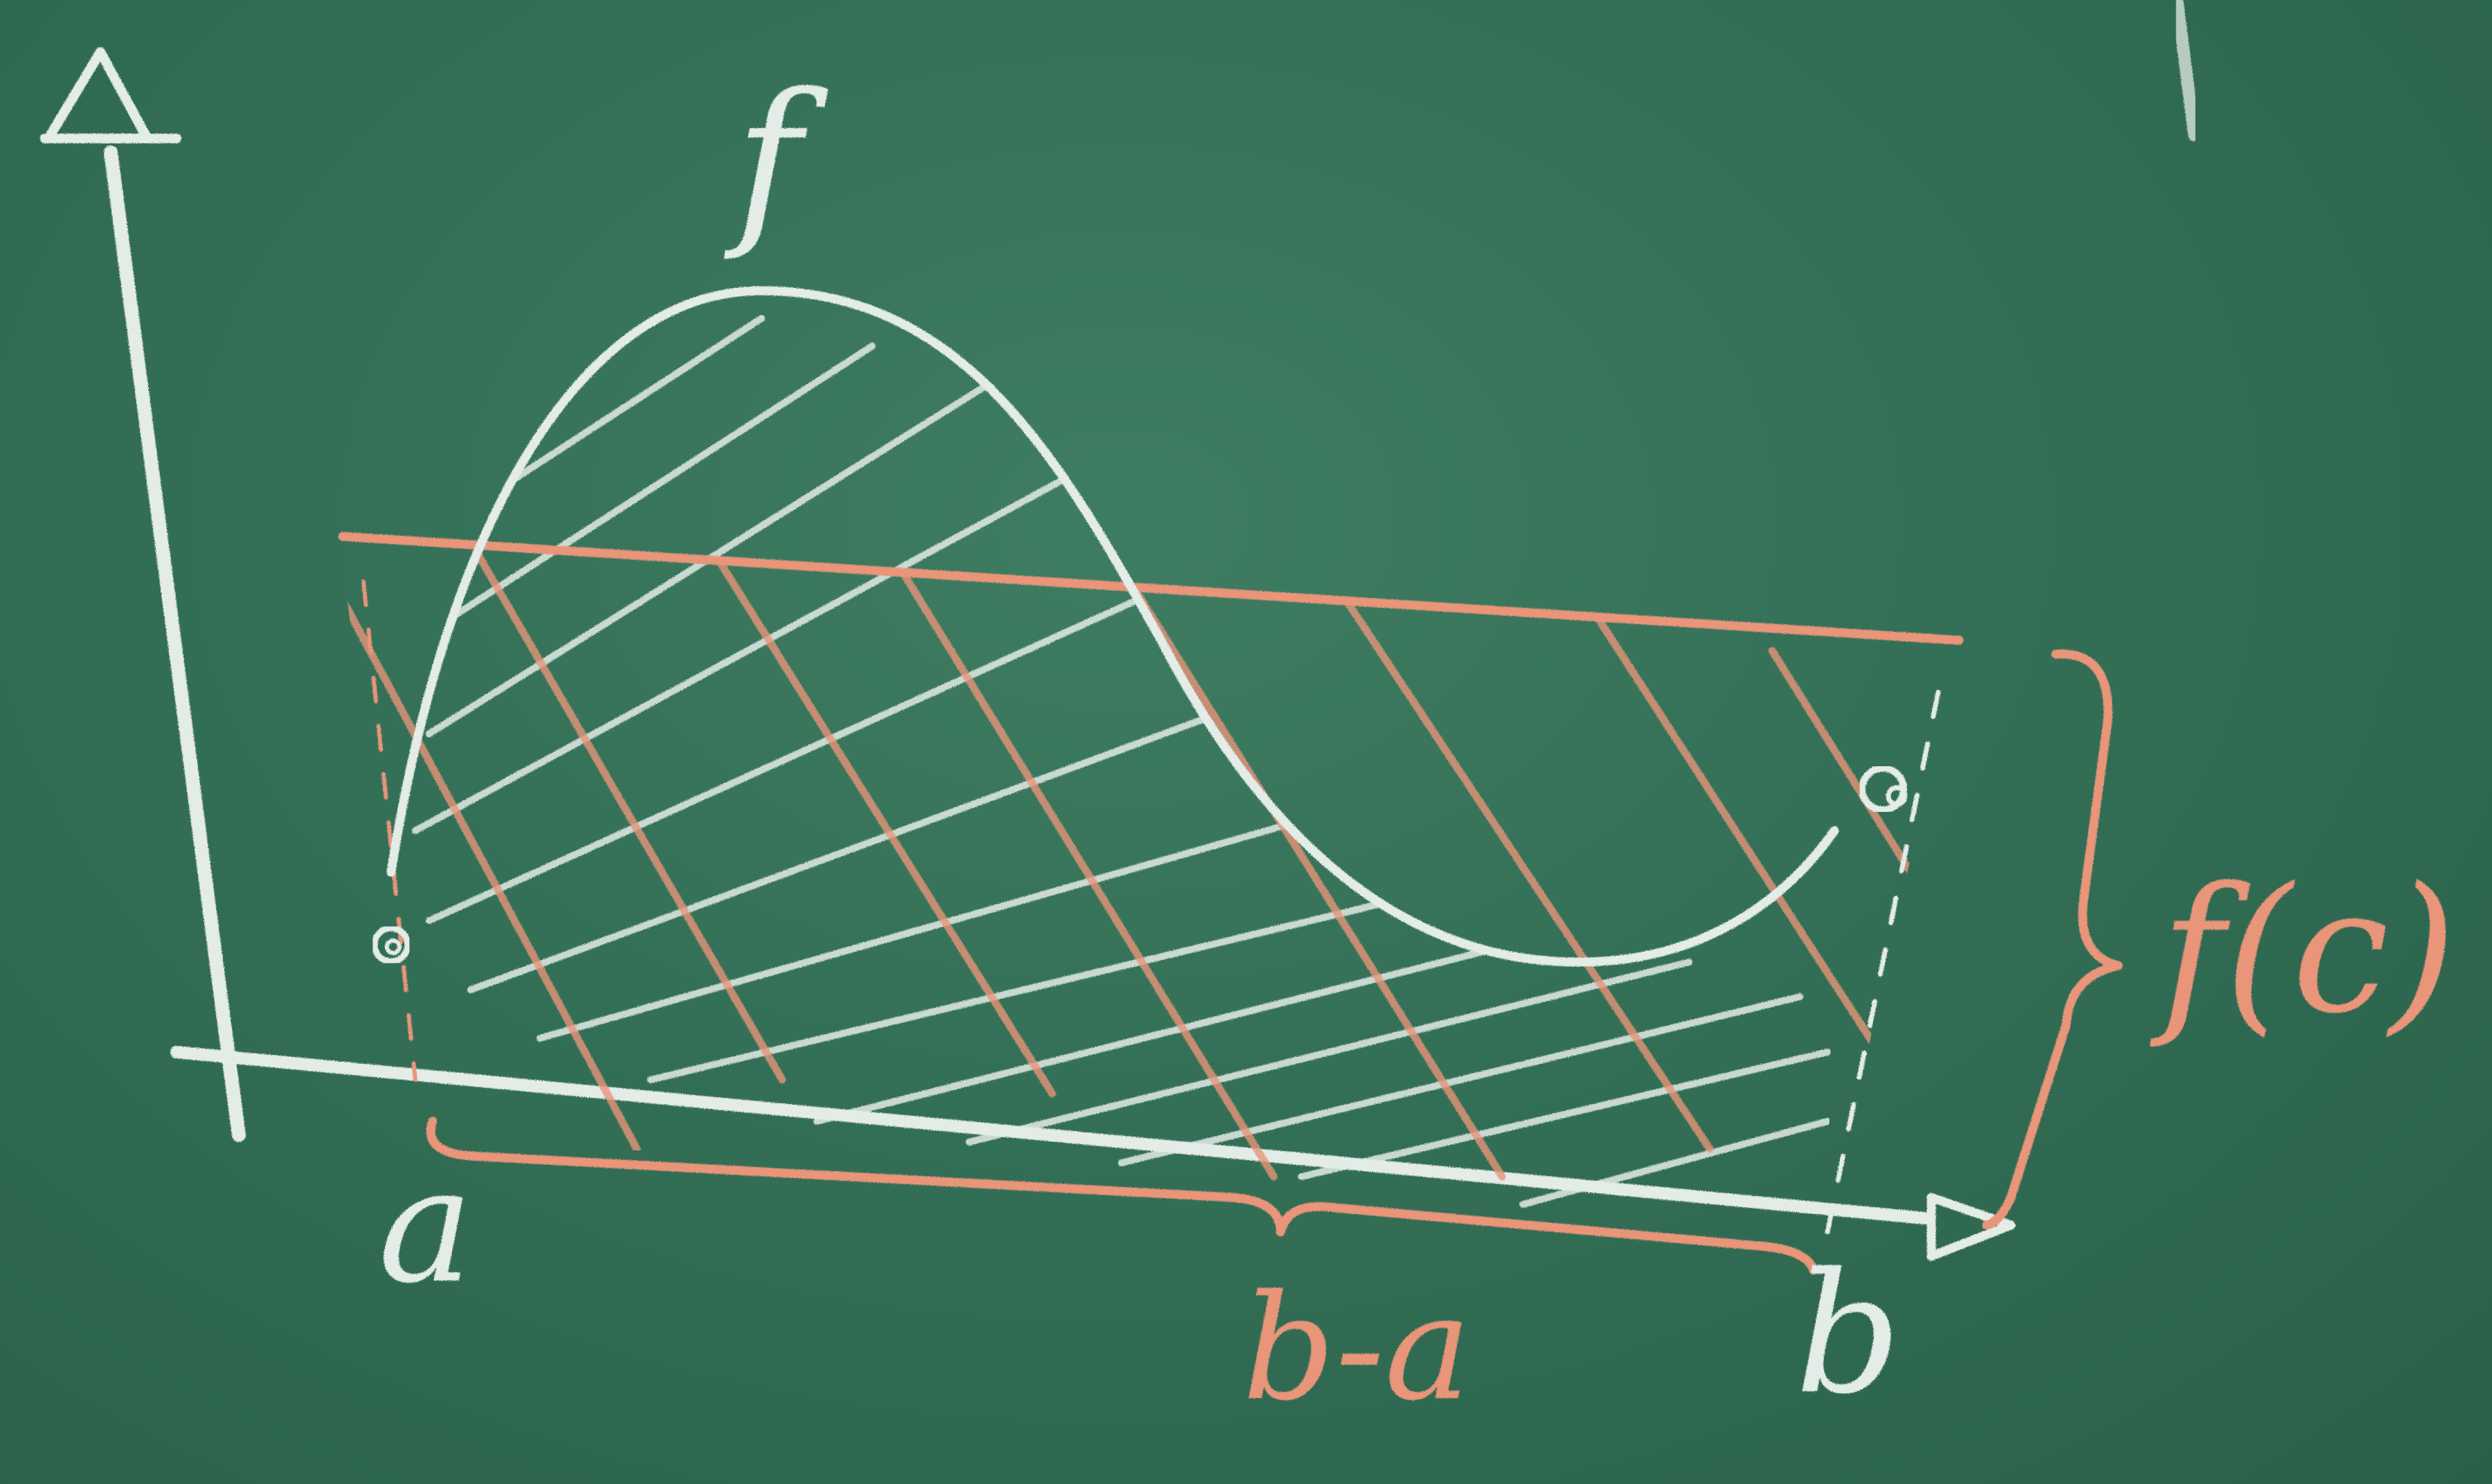 The width and height of the screenshot is (2492, 1484). I want to click on stray-chalk-mark, so click(2186, 70).